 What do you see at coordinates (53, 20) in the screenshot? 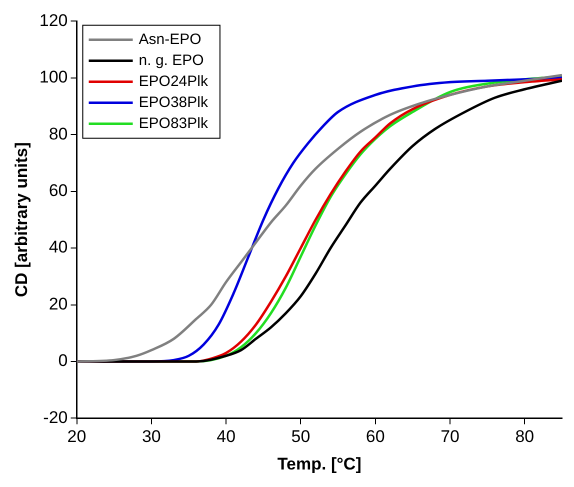
I see `y-tick-label: 120` at bounding box center [53, 20].